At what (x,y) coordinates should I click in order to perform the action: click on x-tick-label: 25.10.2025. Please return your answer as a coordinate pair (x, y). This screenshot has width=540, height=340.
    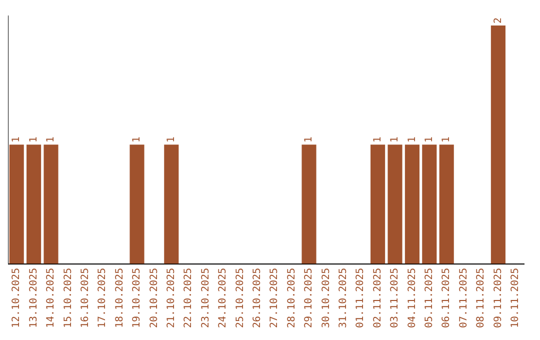
    Looking at the image, I should click on (240, 298).